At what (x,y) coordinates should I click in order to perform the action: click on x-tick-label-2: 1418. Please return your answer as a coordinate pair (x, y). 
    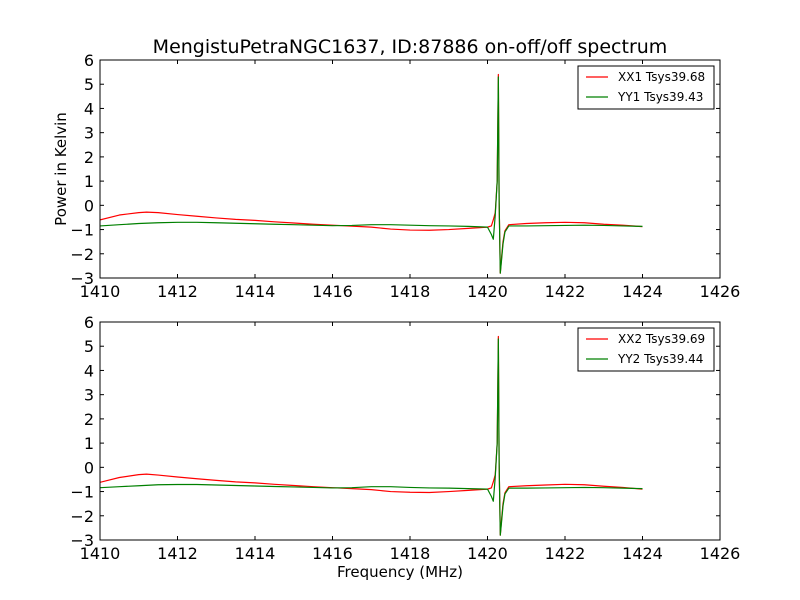
    Looking at the image, I should click on (410, 553).